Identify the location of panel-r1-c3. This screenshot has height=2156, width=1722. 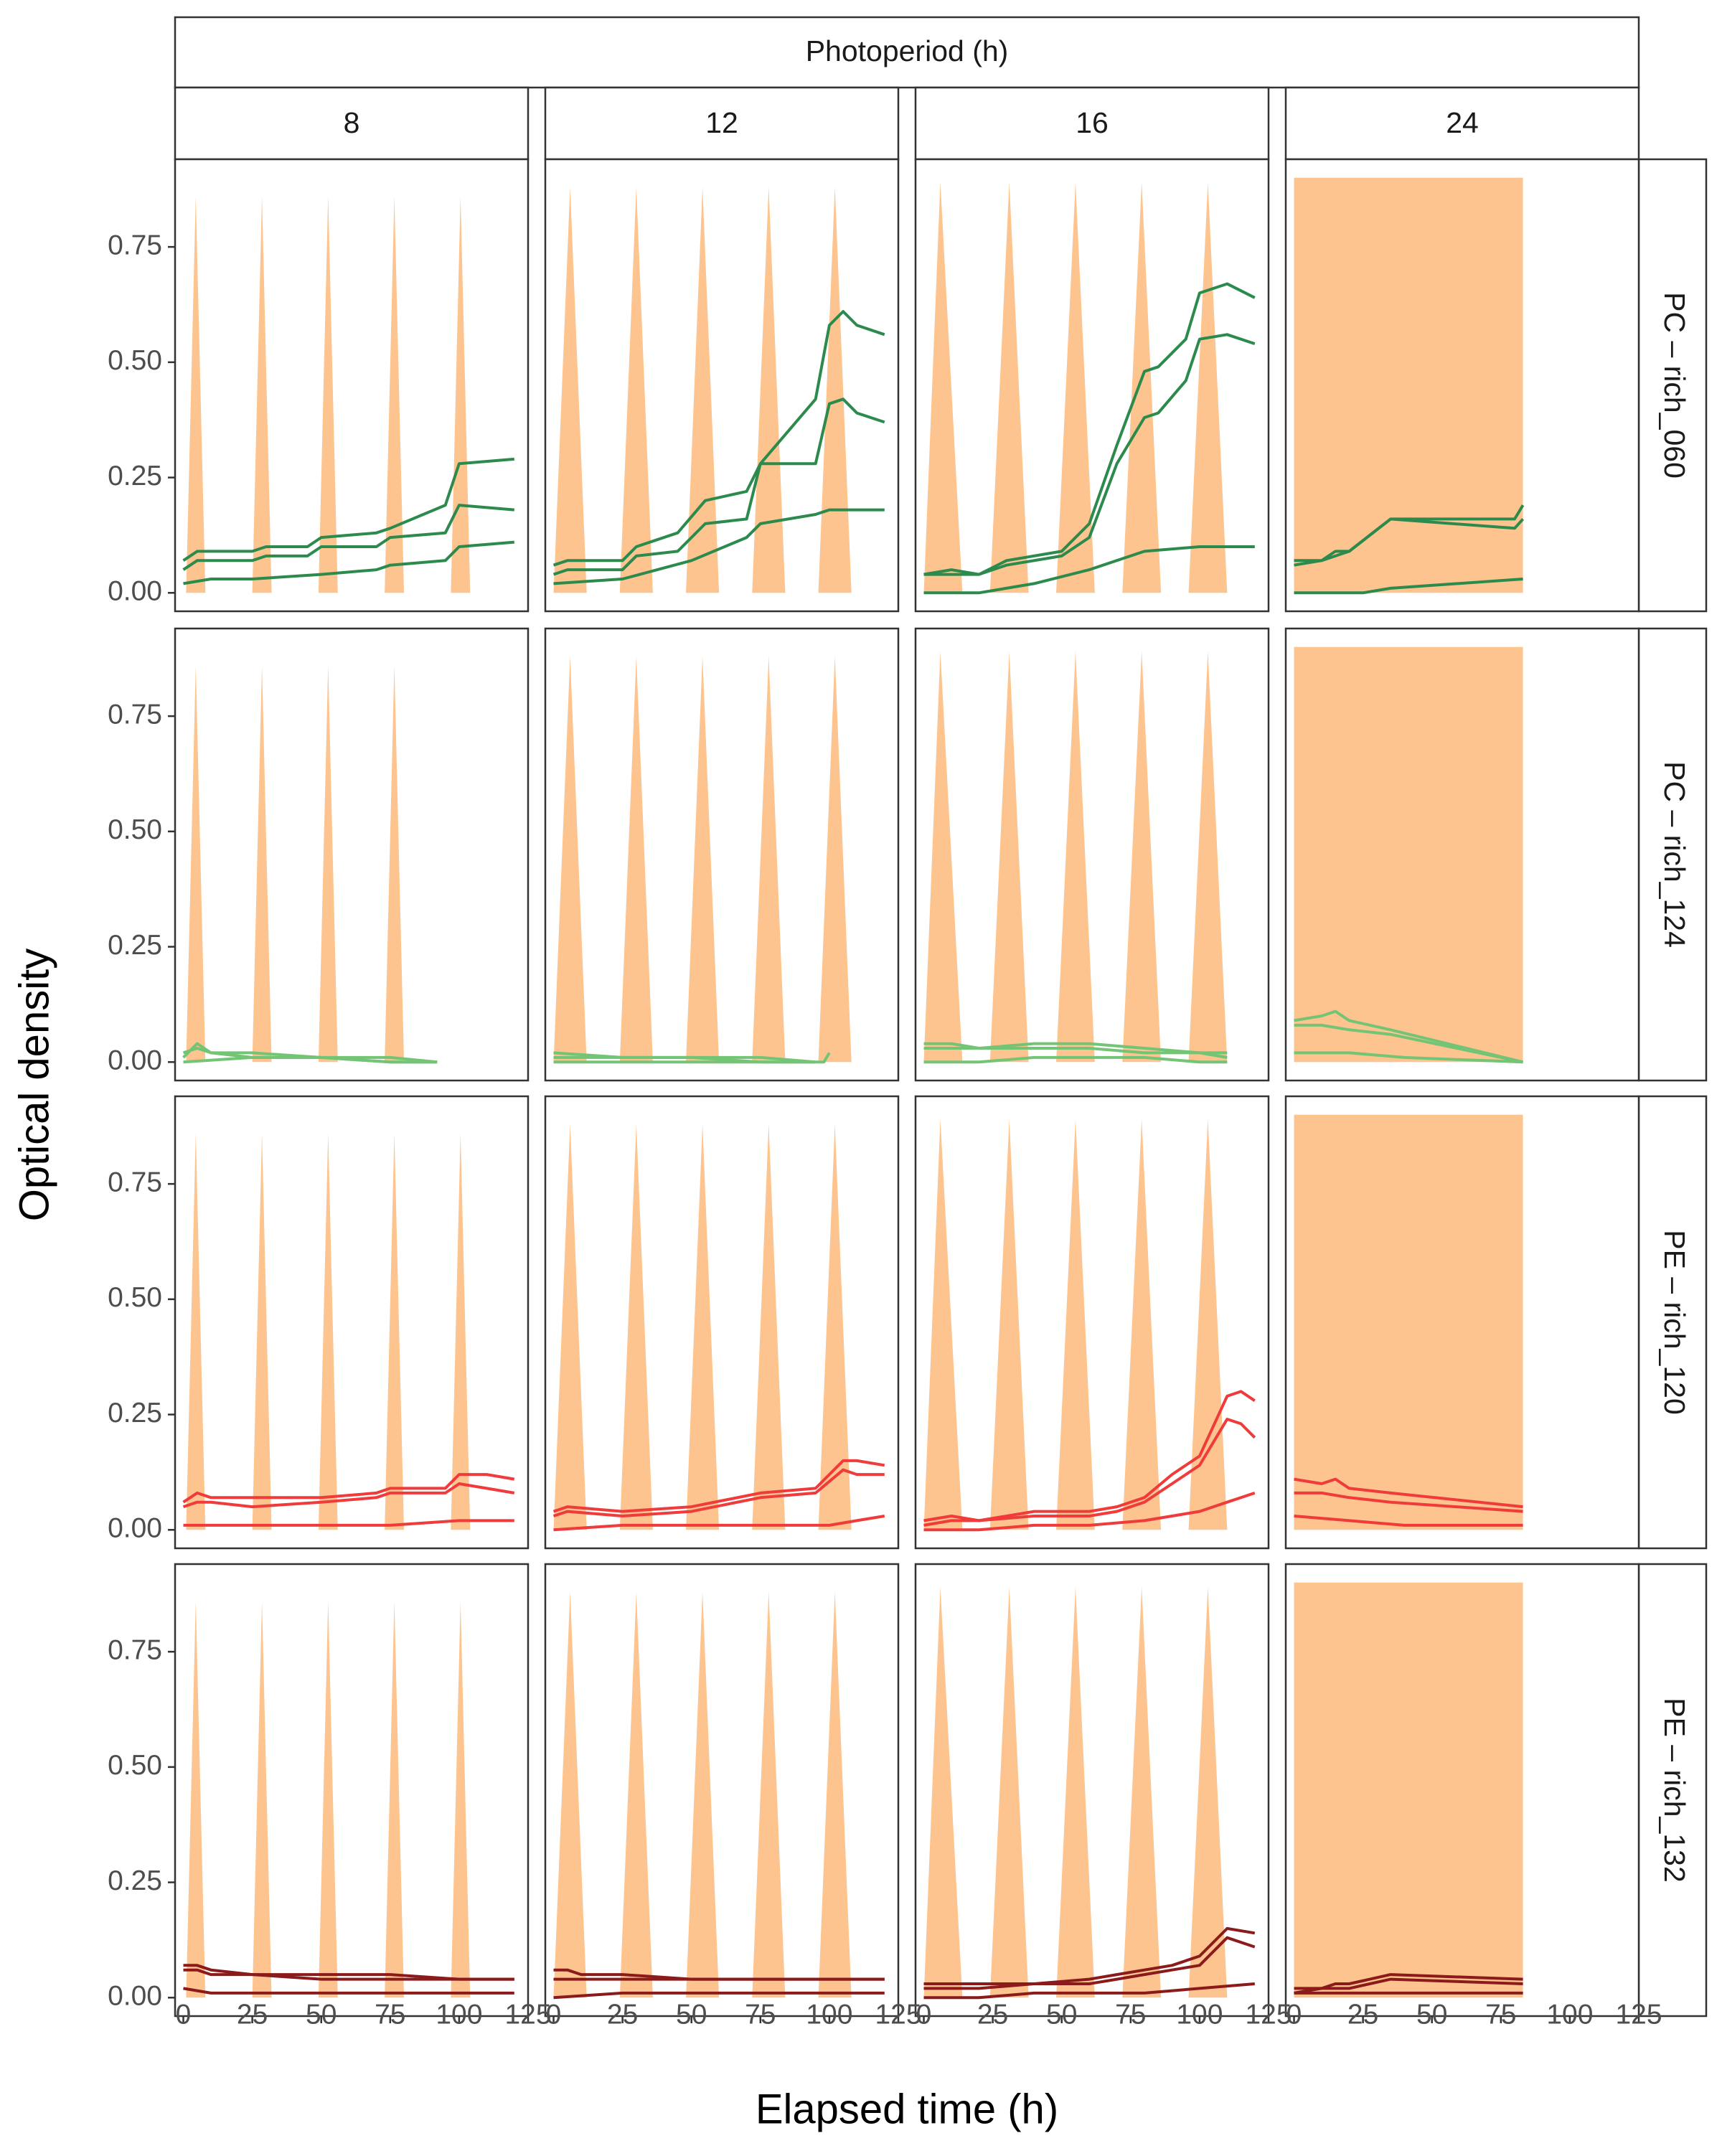
(1092, 385).